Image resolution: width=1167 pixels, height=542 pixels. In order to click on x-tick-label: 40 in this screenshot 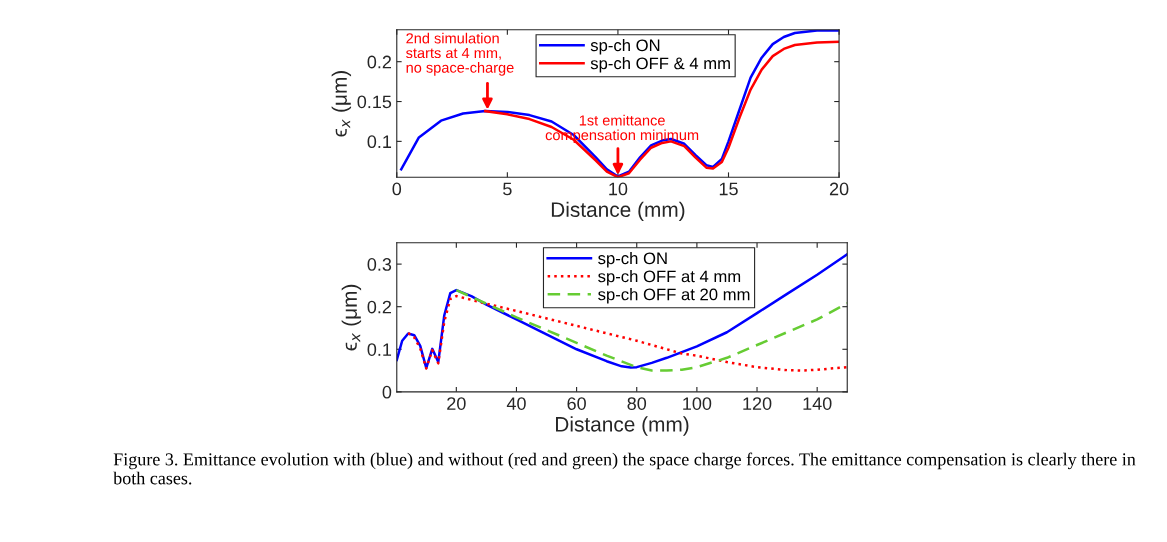, I will do `click(516, 403)`.